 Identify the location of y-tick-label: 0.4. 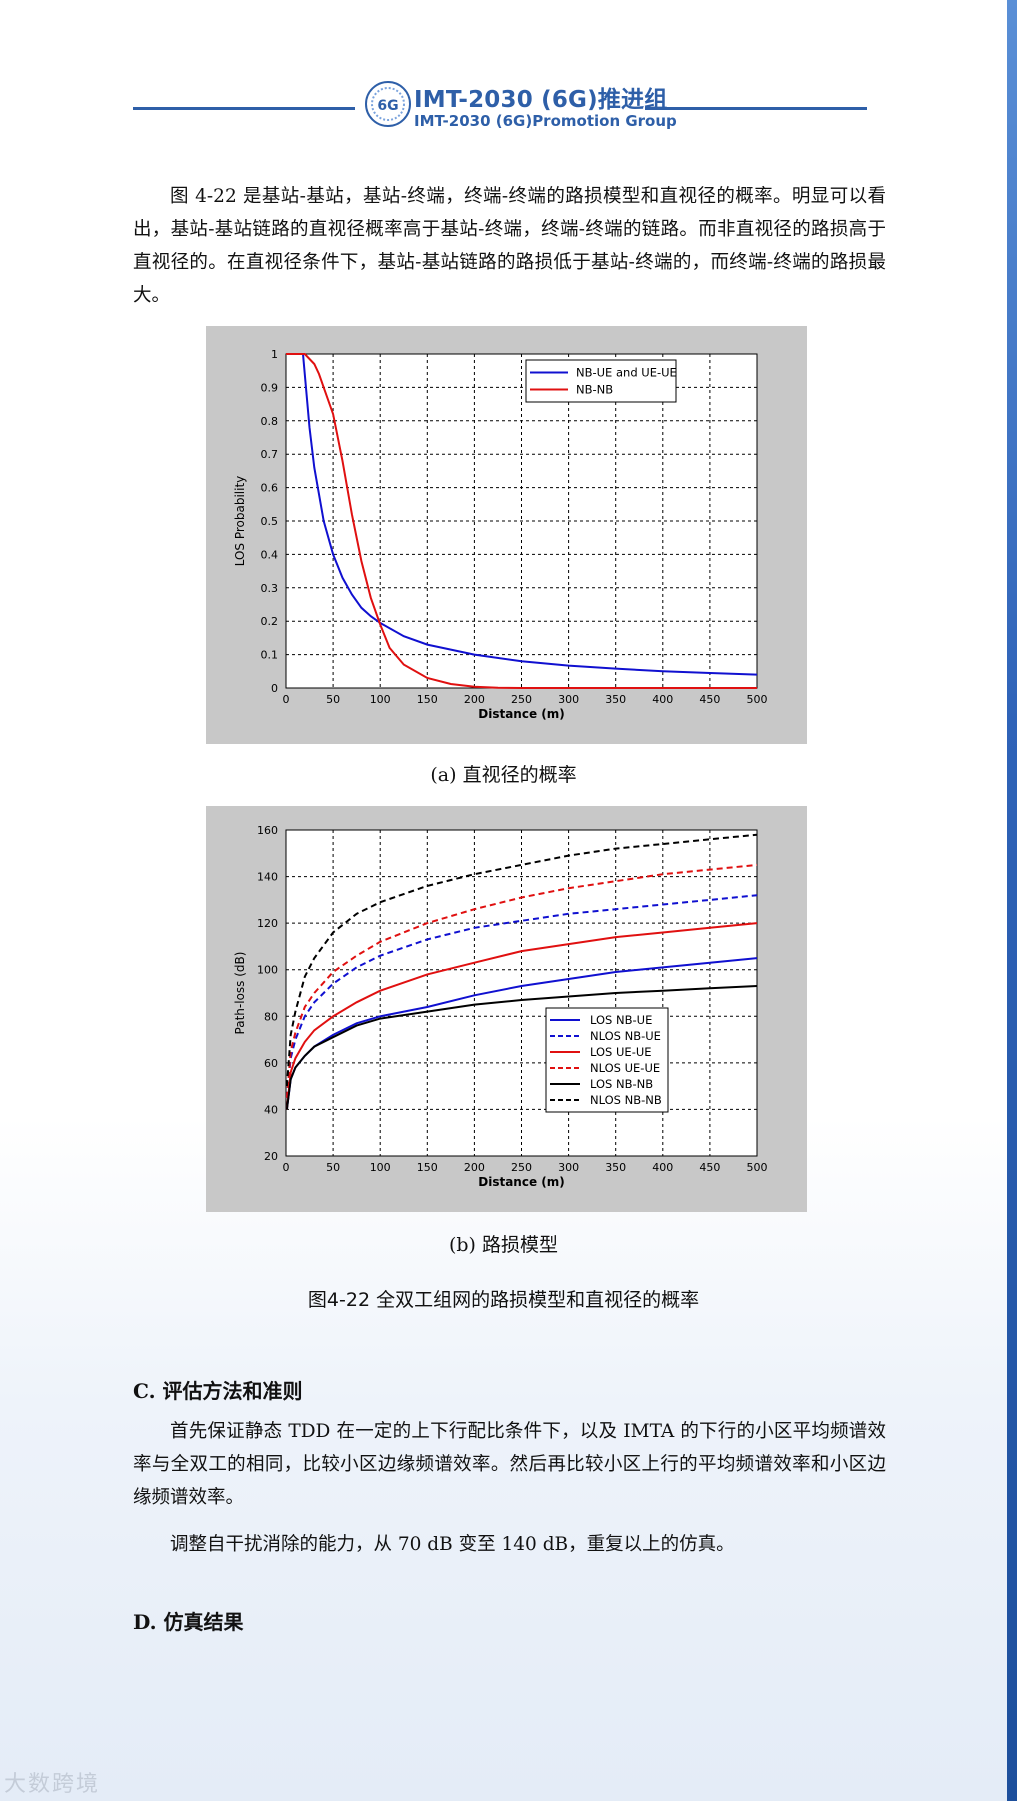
(270, 554).